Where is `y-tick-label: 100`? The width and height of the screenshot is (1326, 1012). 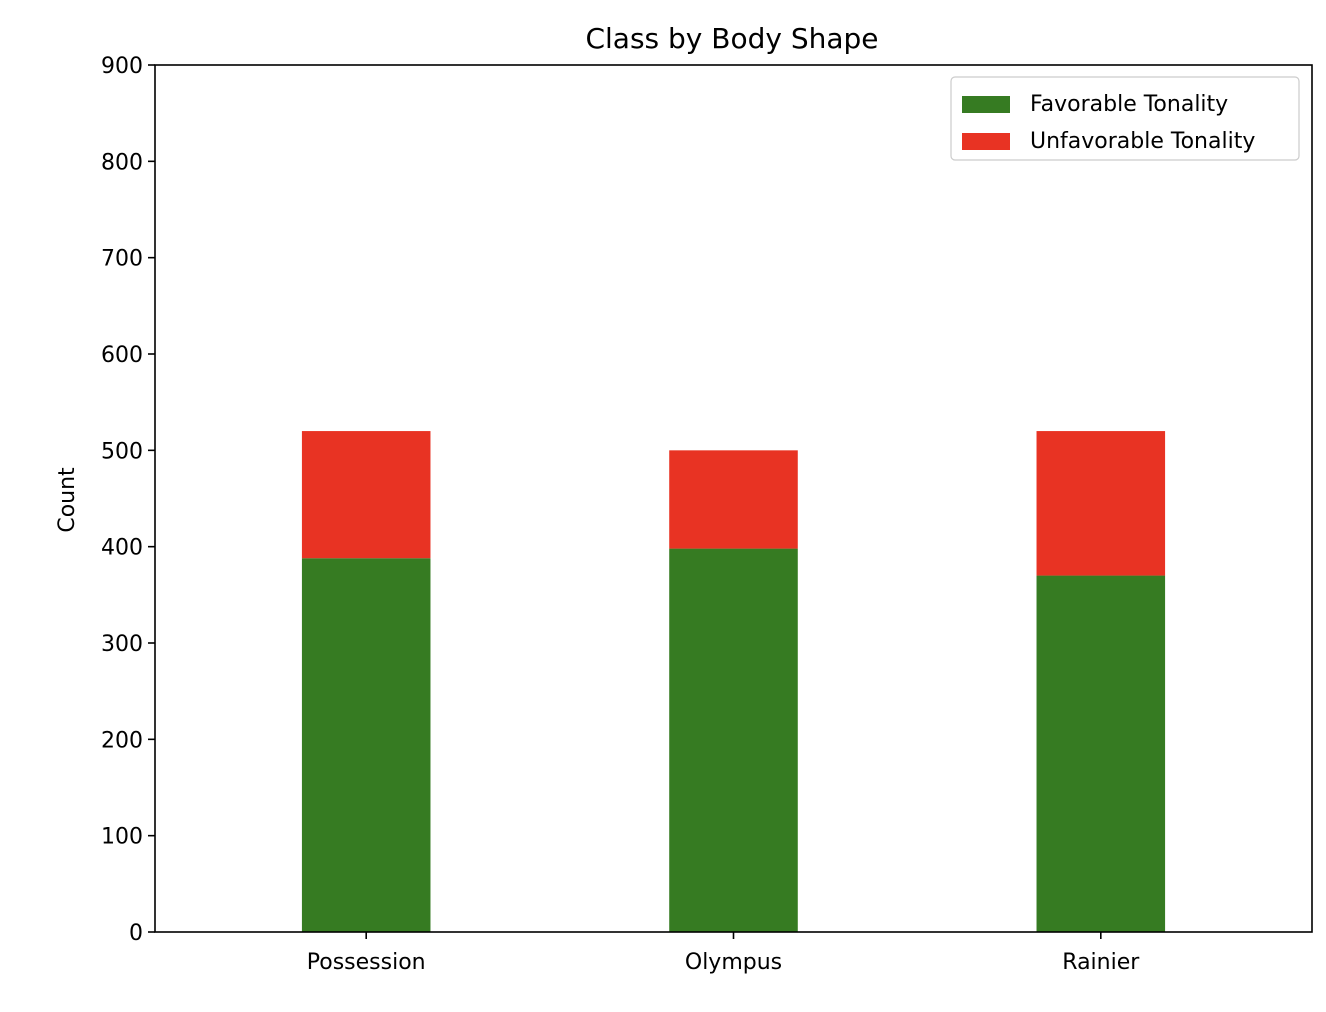
y-tick-label: 100 is located at coordinates (122, 837).